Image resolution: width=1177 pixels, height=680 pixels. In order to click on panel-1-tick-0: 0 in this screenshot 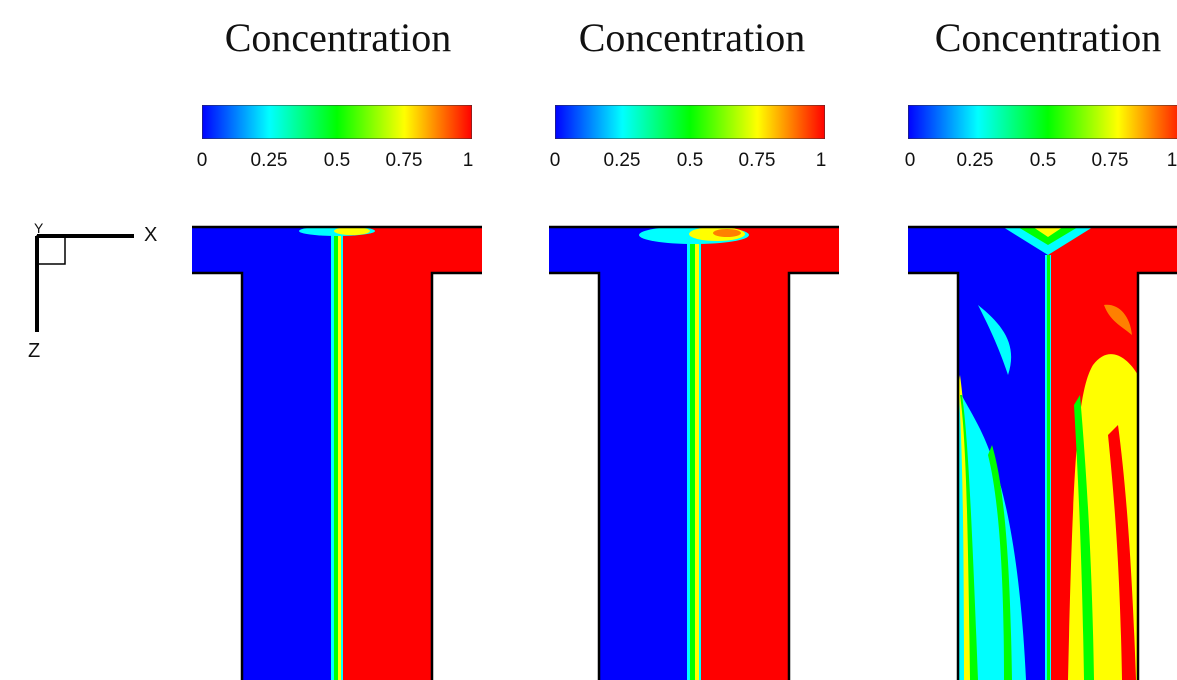, I will do `click(202, 160)`.